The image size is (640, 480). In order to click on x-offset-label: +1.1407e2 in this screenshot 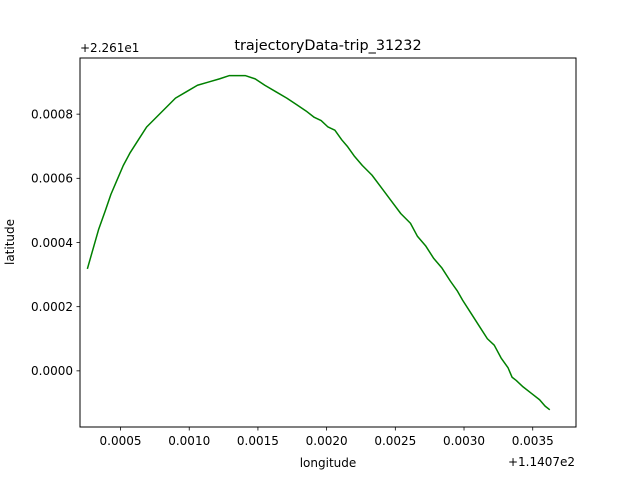, I will do `click(541, 462)`.